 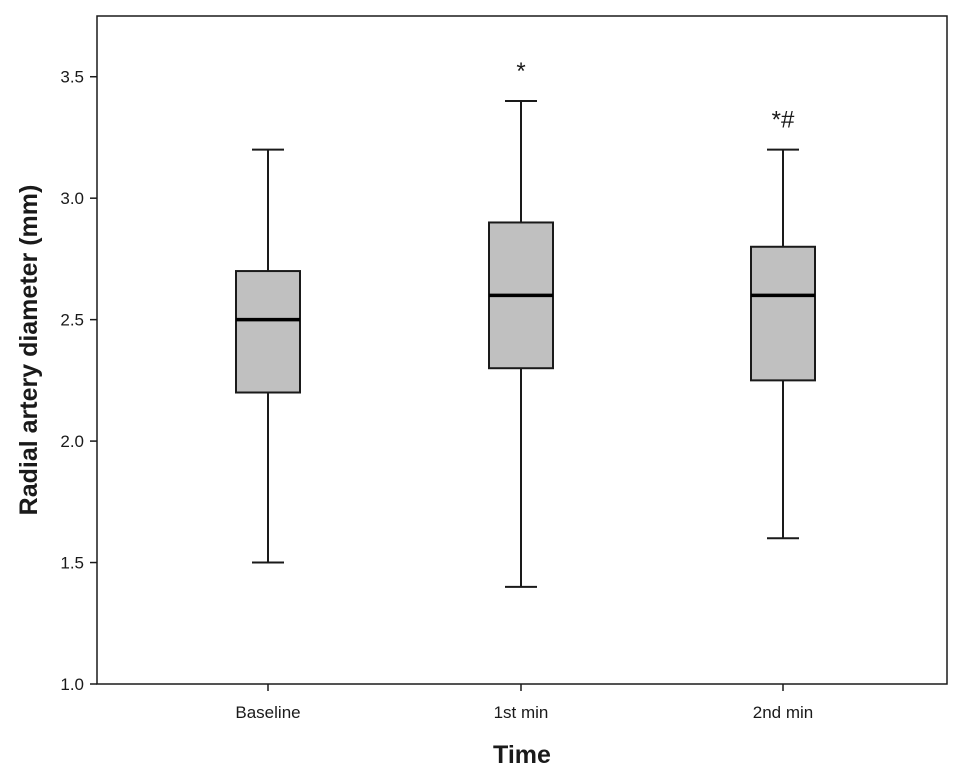 I want to click on x-tick-label: 1st min, so click(x=521, y=712).